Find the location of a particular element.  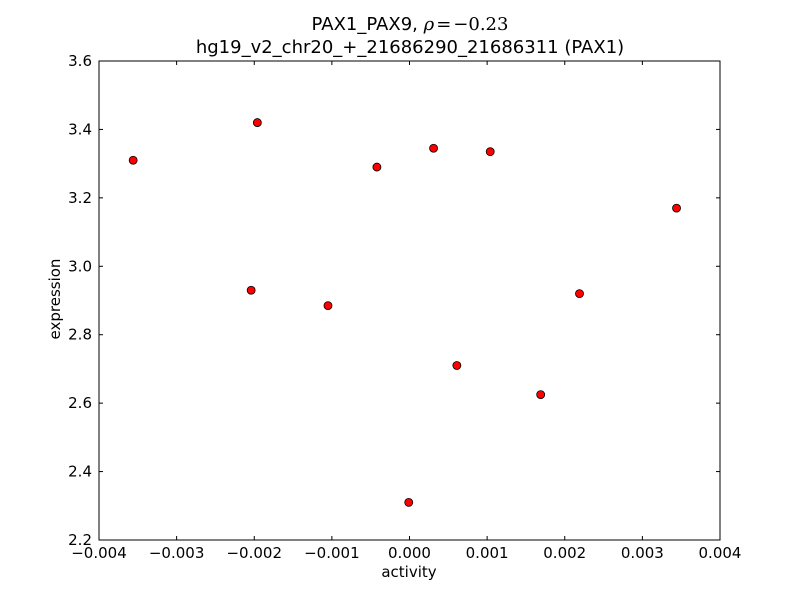

y-tick-label: 2.8 is located at coordinates (80, 335).